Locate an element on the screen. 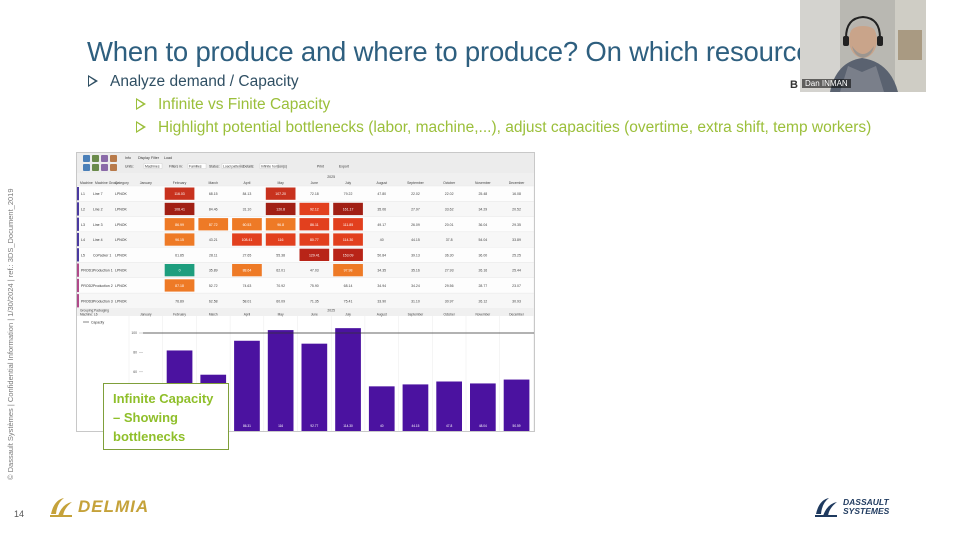  load-cell-value: 108.41 is located at coordinates (247, 240).